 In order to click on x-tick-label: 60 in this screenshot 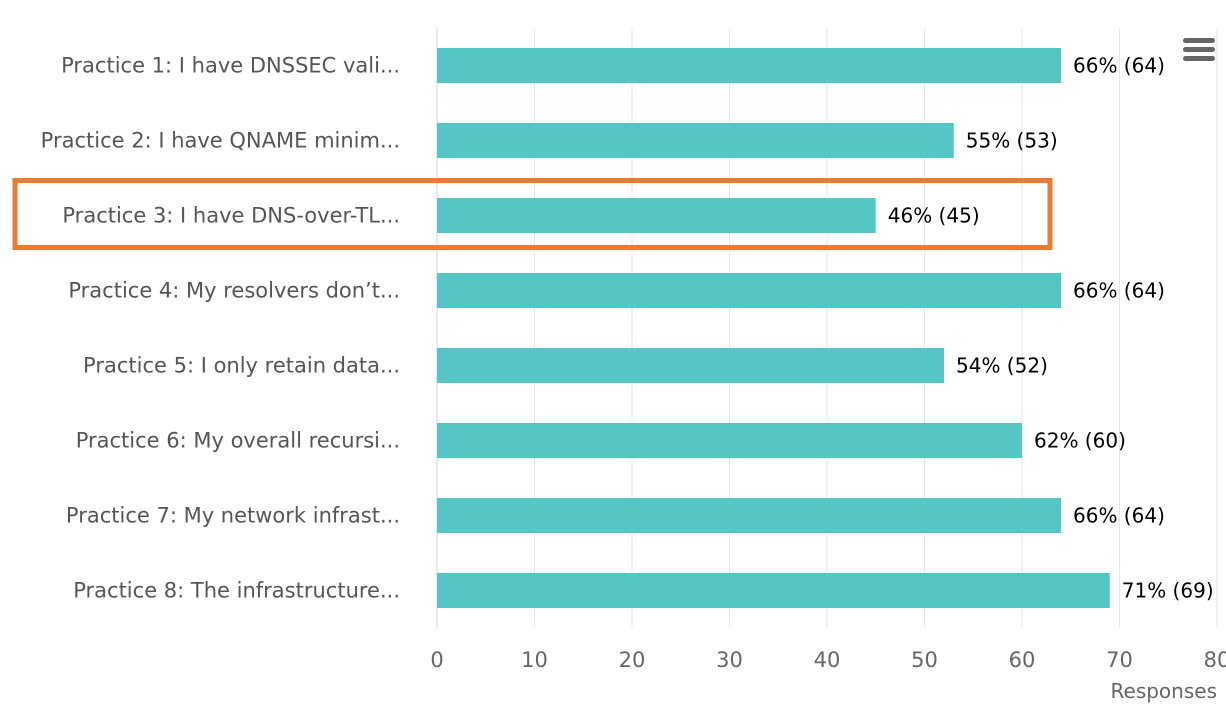, I will do `click(1022, 660)`.